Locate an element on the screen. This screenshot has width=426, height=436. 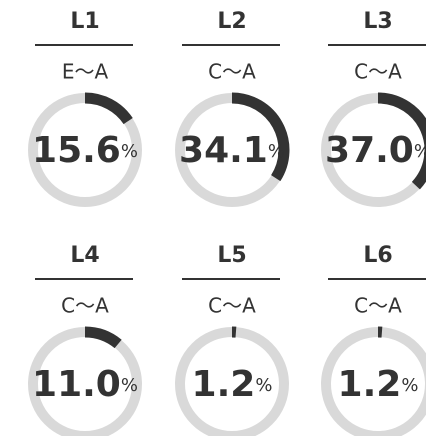
value-number: 15.6 is located at coordinates (76, 150).